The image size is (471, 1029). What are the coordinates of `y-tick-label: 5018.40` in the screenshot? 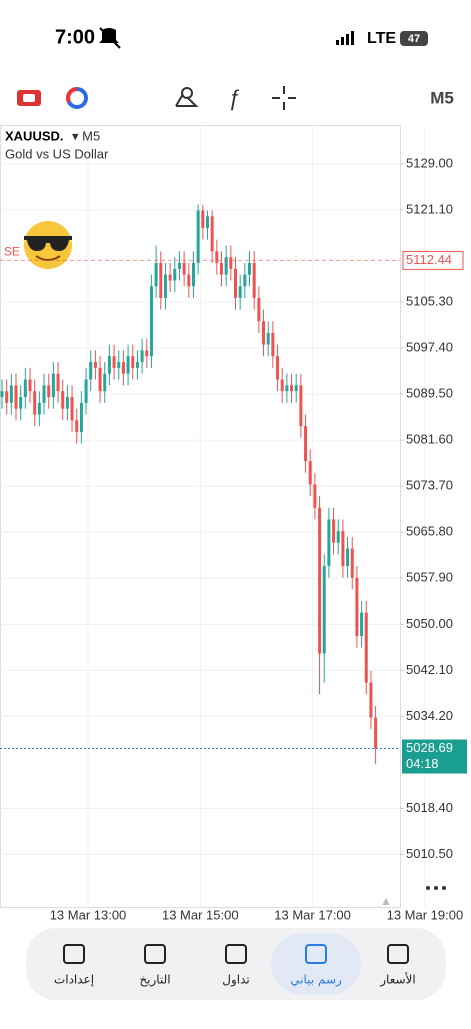 It's located at (429, 807).